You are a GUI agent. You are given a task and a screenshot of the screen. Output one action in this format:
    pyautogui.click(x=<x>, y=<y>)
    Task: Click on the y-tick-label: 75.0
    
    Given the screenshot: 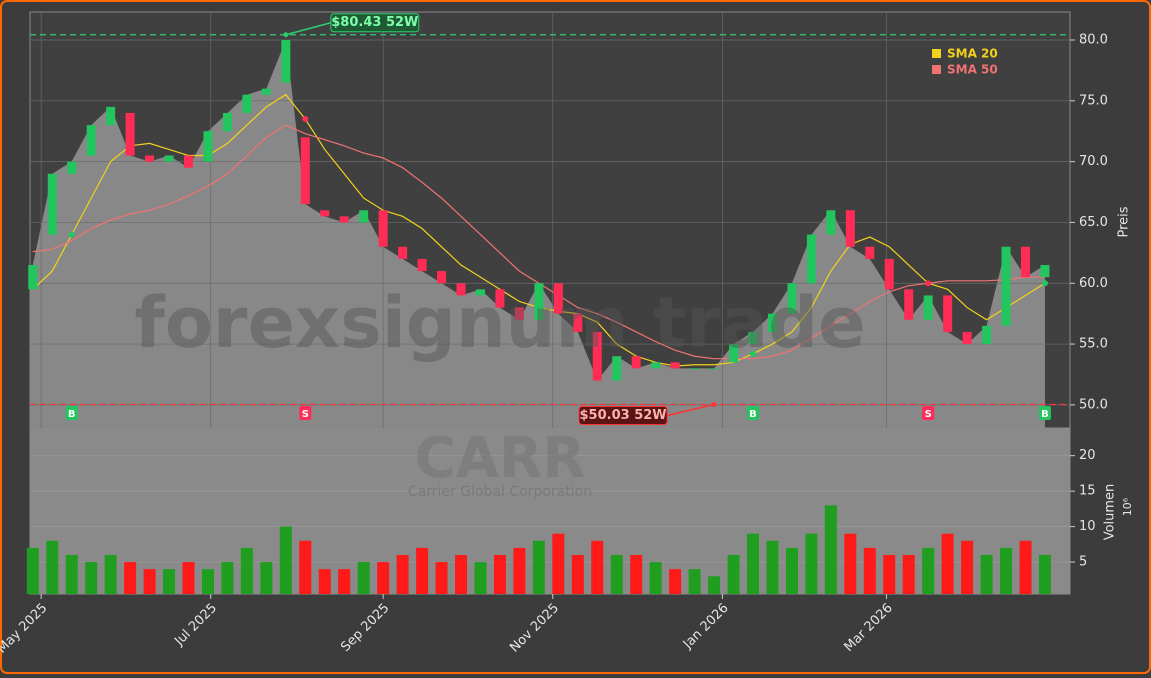 What is the action you would take?
    pyautogui.click(x=1093, y=100)
    